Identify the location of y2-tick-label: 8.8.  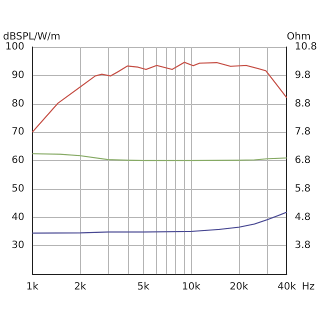
(302, 104).